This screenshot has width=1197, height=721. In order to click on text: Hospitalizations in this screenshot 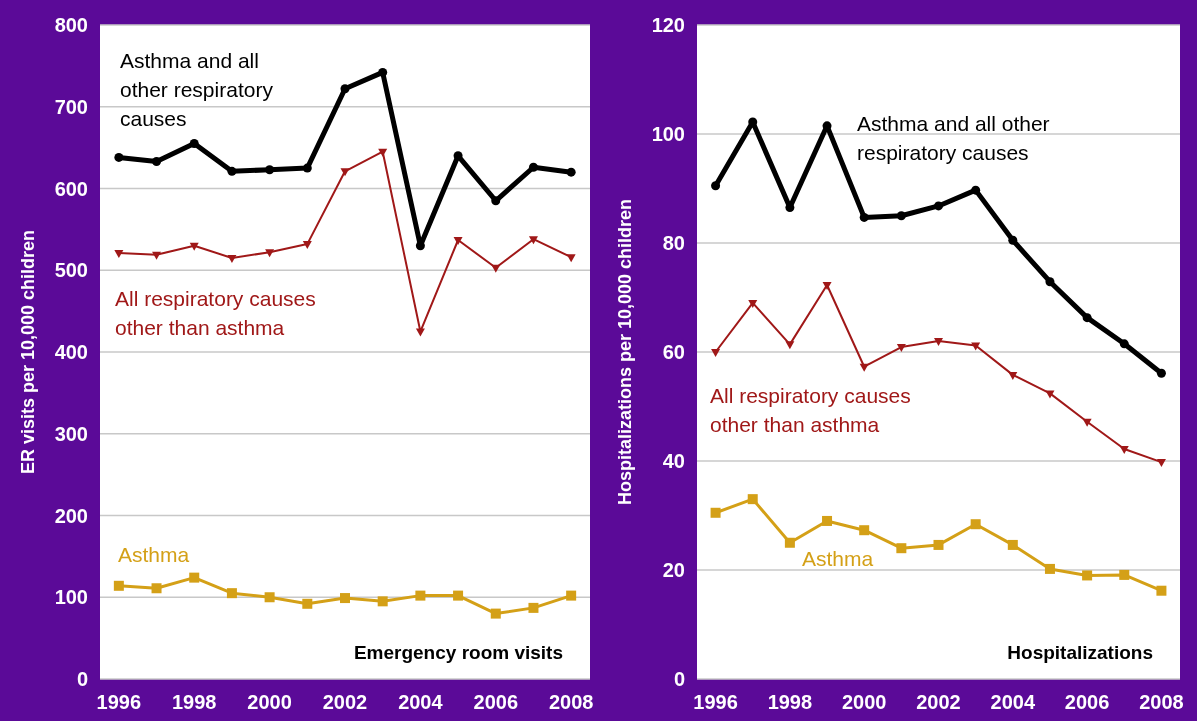, I will do `click(1080, 652)`.